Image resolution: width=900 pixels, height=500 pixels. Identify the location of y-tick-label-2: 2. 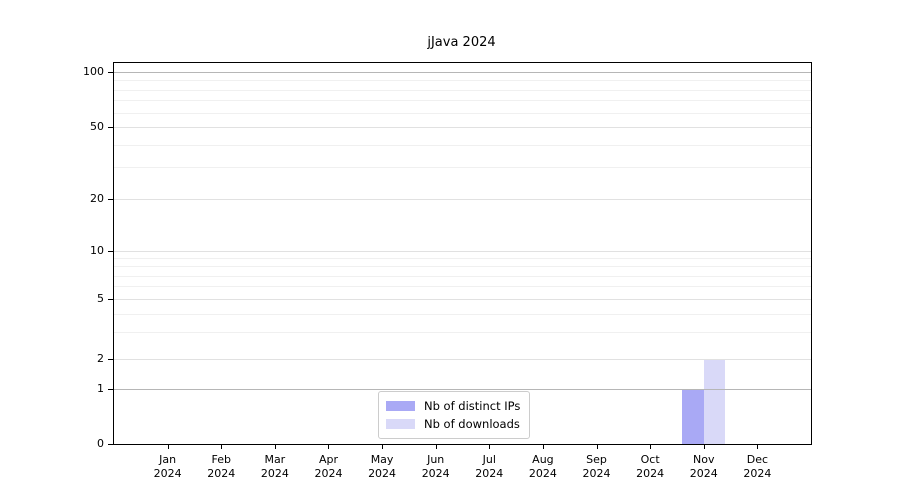
(100, 358).